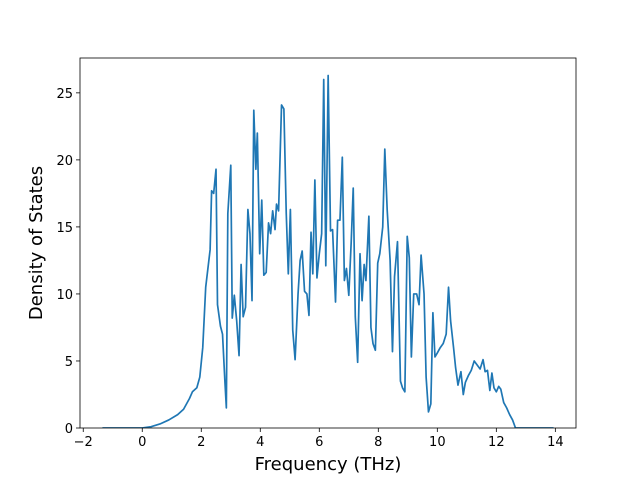 This screenshot has width=640, height=480. Describe the element at coordinates (69, 429) in the screenshot. I see `y-tick-label: 0` at that location.